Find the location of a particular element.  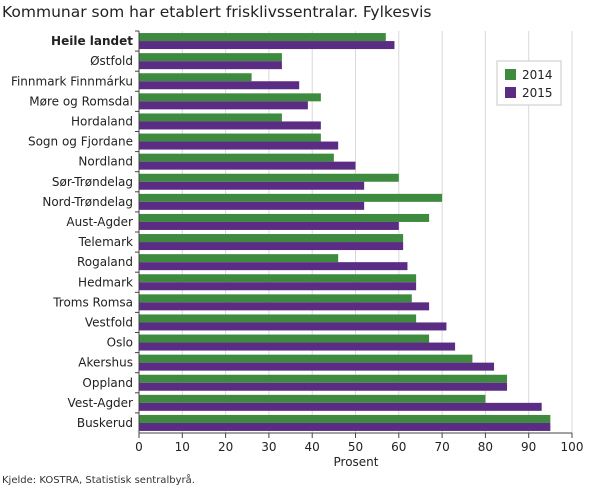

category-label: Troms Romsa is located at coordinates (92, 302).